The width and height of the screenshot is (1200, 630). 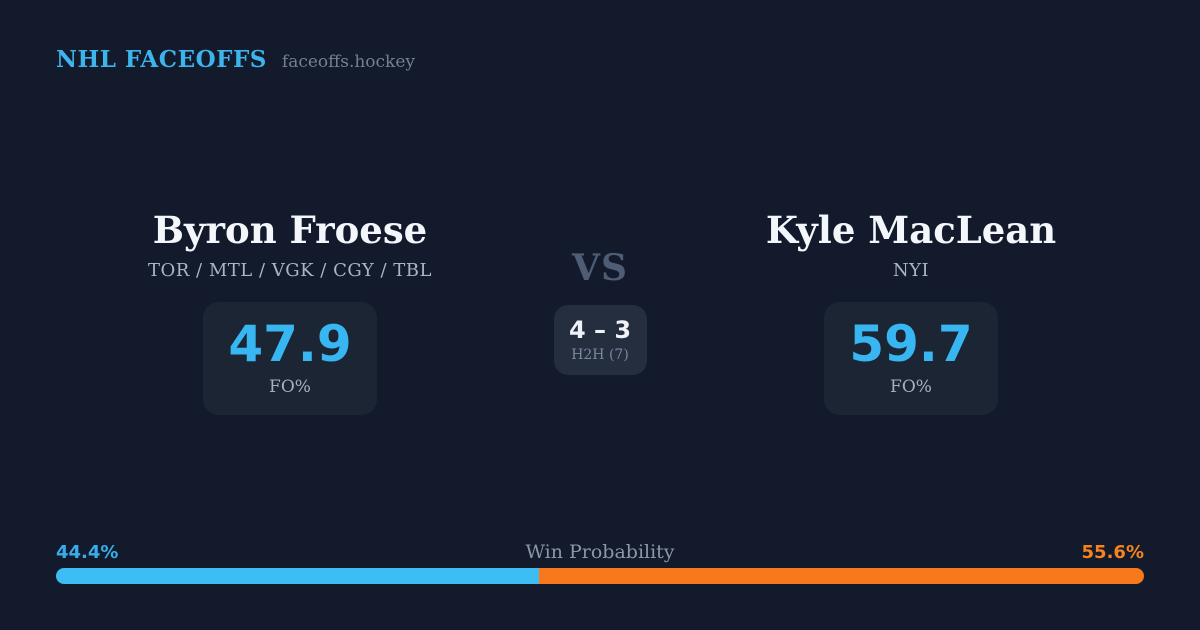 What do you see at coordinates (290, 270) in the screenshot?
I see `player-left-teams: TOR / MTL / VGK / CGY / TBL` at bounding box center [290, 270].